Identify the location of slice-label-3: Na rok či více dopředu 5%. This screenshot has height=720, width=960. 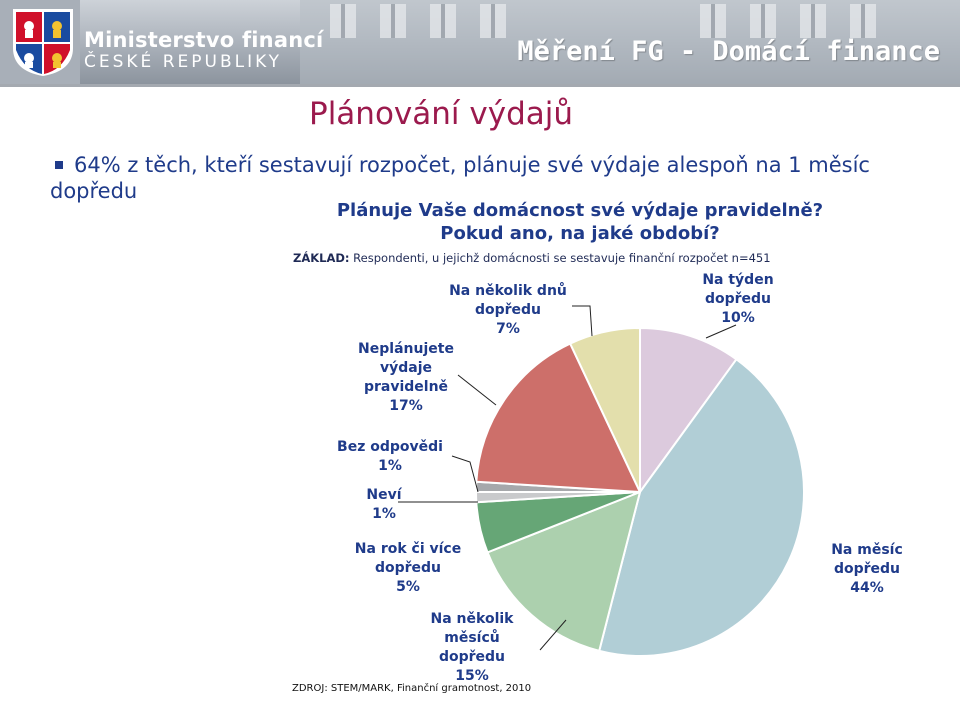
(408, 568).